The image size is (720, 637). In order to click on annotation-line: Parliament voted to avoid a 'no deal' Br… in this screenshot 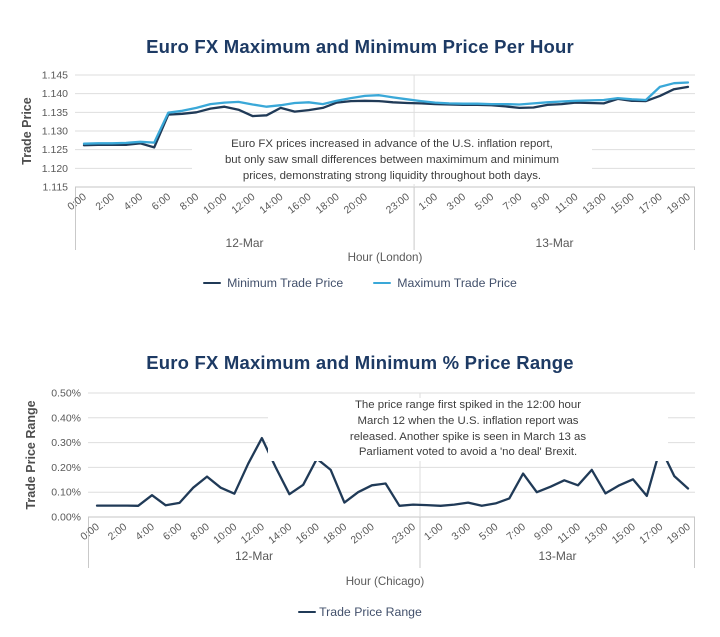, I will do `click(468, 452)`.